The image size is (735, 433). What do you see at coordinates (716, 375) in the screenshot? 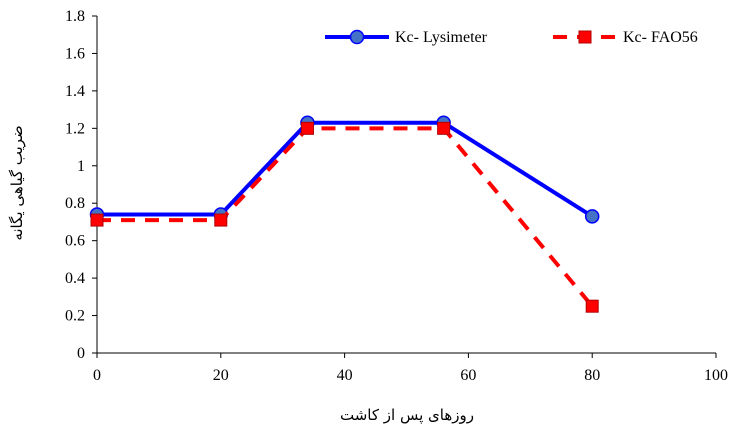
I see `x-tick-label: 100` at bounding box center [716, 375].